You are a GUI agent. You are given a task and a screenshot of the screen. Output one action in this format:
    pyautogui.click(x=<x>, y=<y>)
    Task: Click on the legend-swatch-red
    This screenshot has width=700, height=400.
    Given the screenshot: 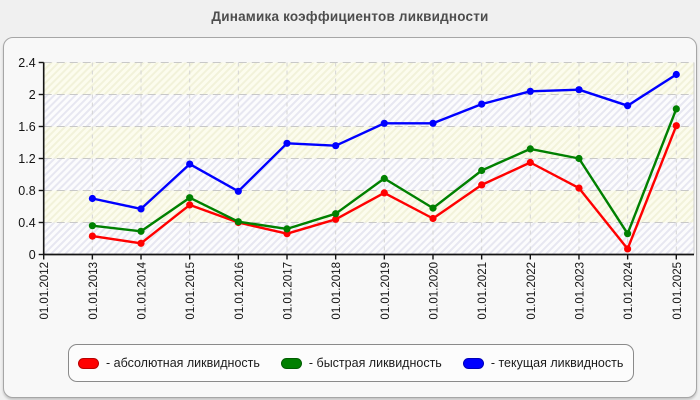 What is the action you would take?
    pyautogui.click(x=88, y=363)
    